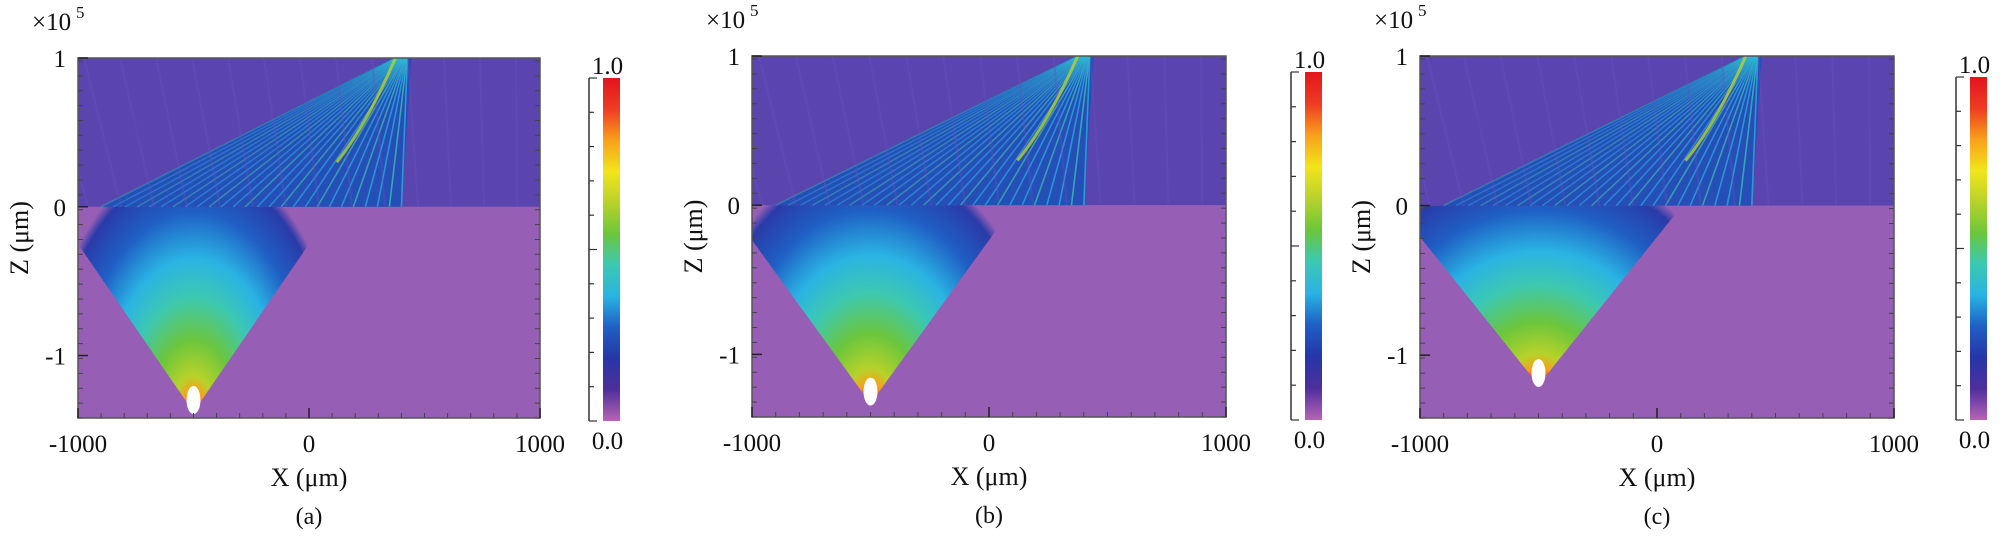  Describe the element at coordinates (78, 444) in the screenshot. I see `x-tick-label-a: -1000` at that location.